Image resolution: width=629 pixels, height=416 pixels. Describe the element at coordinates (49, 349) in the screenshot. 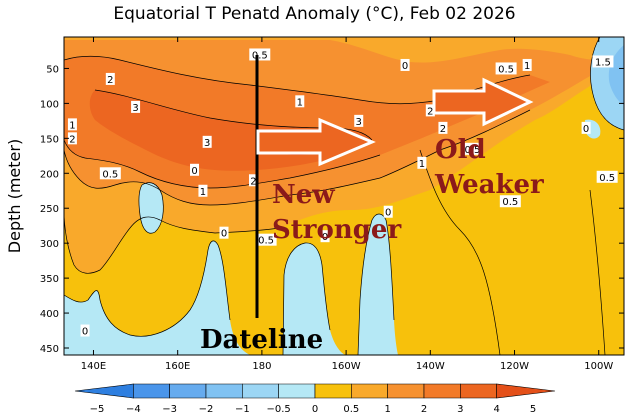

I see `y-tick-label: 450` at that location.